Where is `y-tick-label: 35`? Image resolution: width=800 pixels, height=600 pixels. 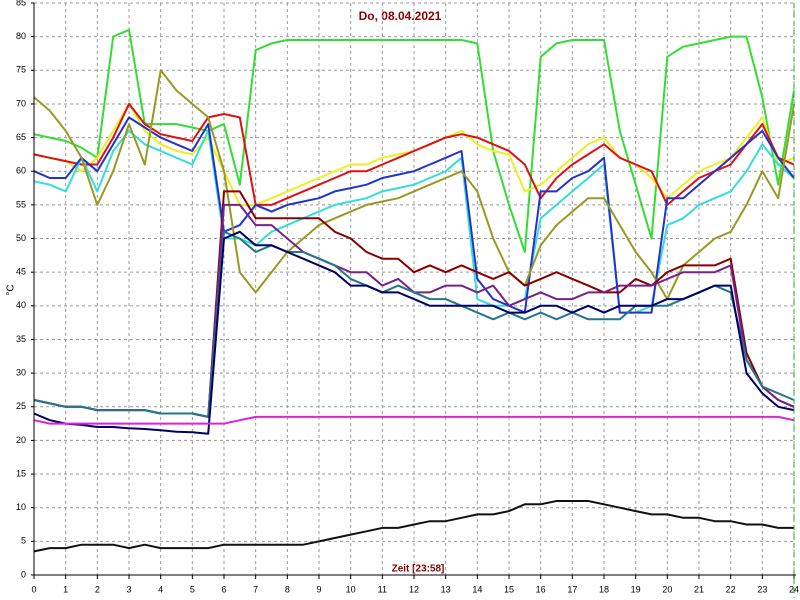 y-tick-label: 35 is located at coordinates (21, 339).